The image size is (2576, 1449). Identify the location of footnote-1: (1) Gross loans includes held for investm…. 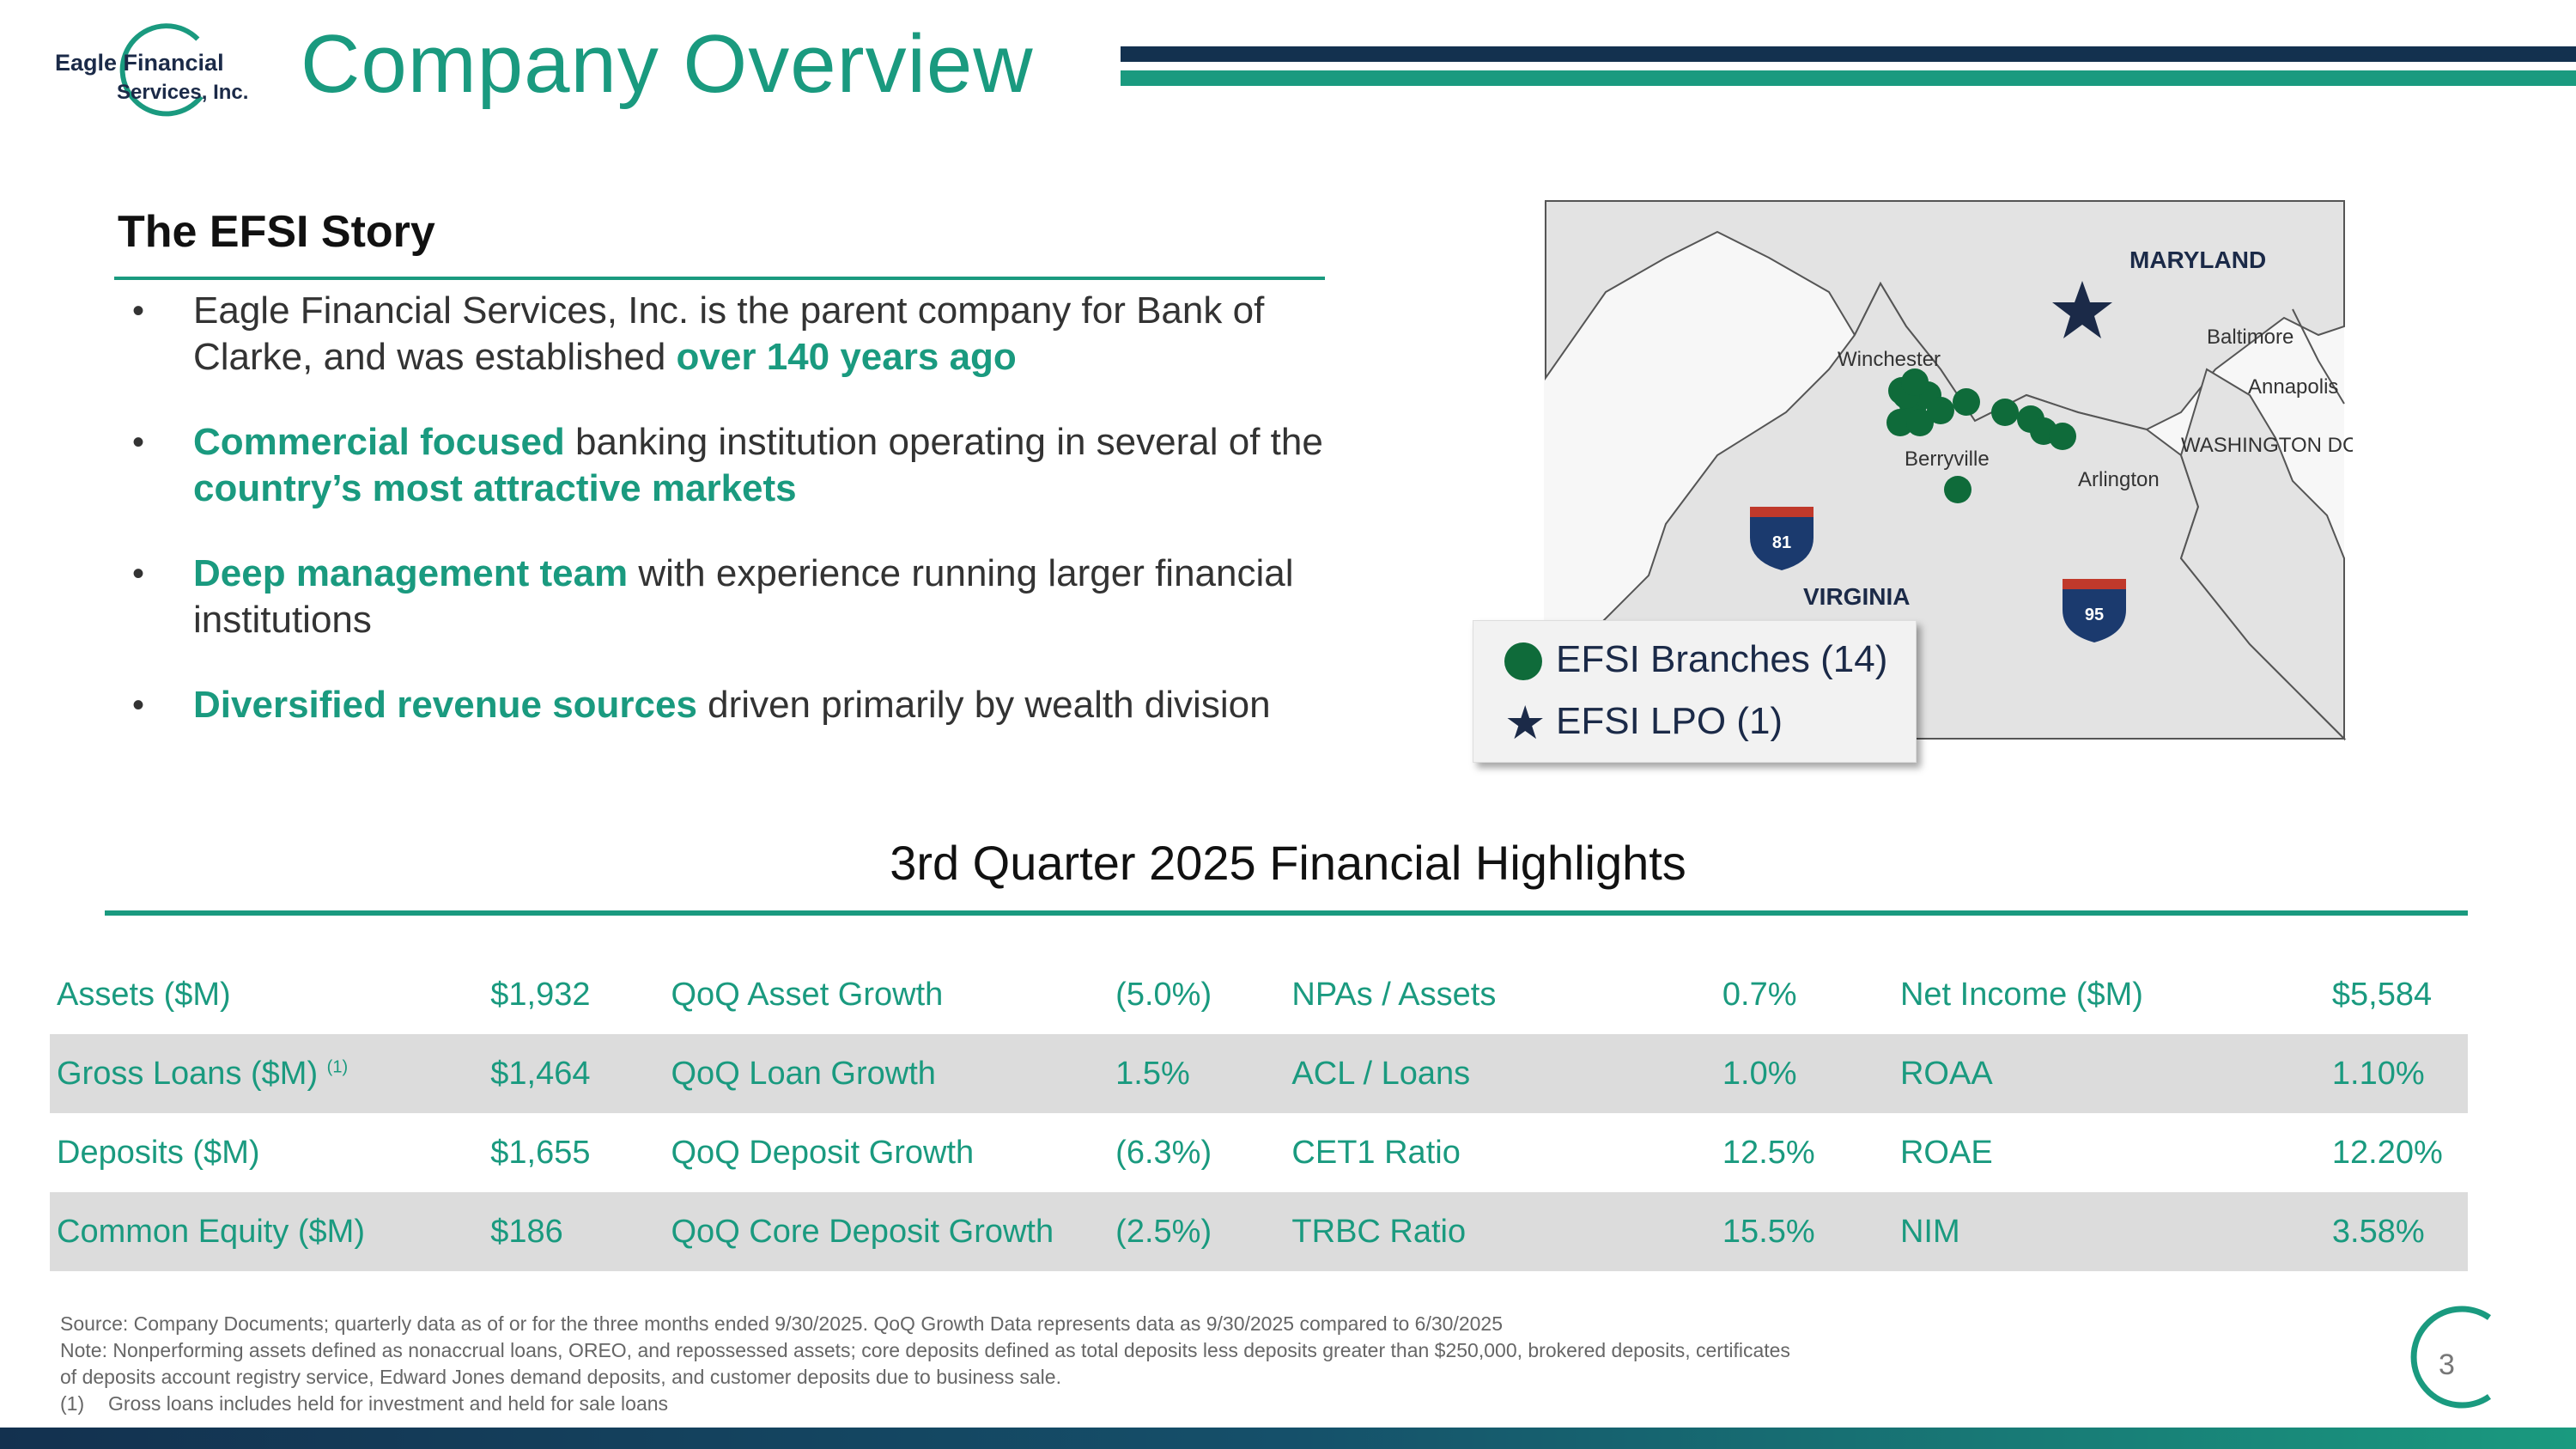
(1107, 1404).